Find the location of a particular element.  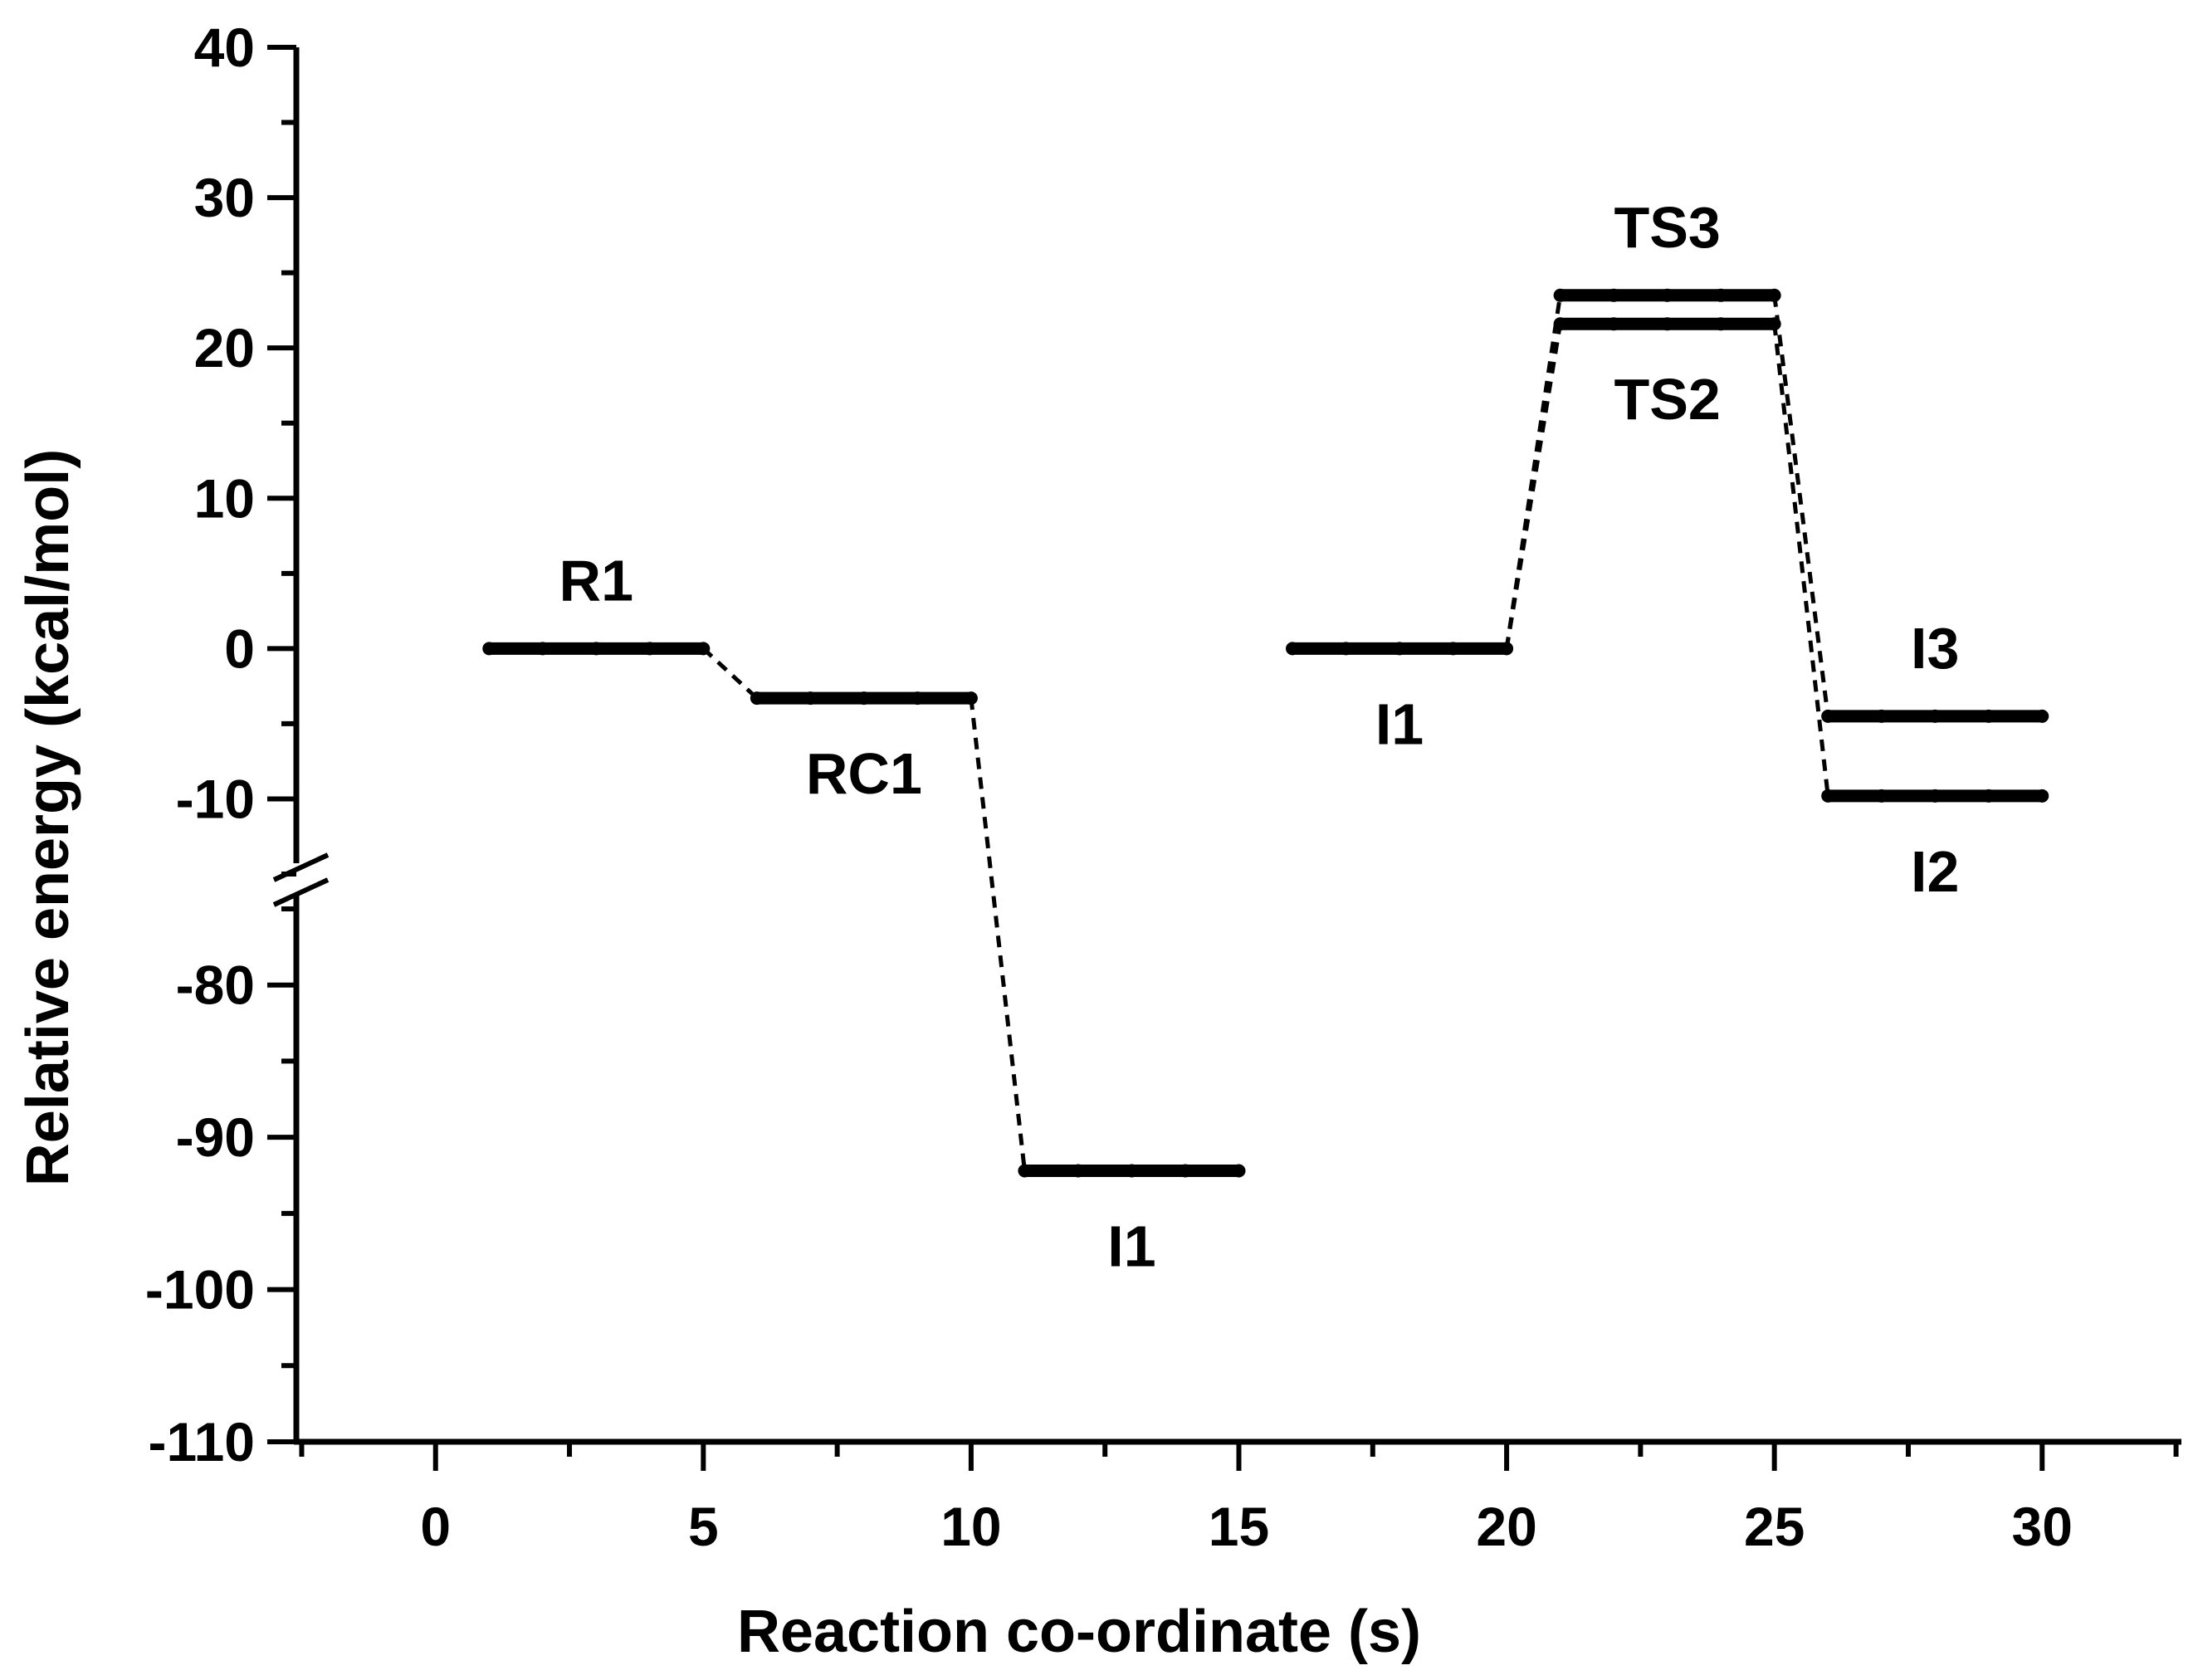

y-tick-label: -80 is located at coordinates (216, 985).